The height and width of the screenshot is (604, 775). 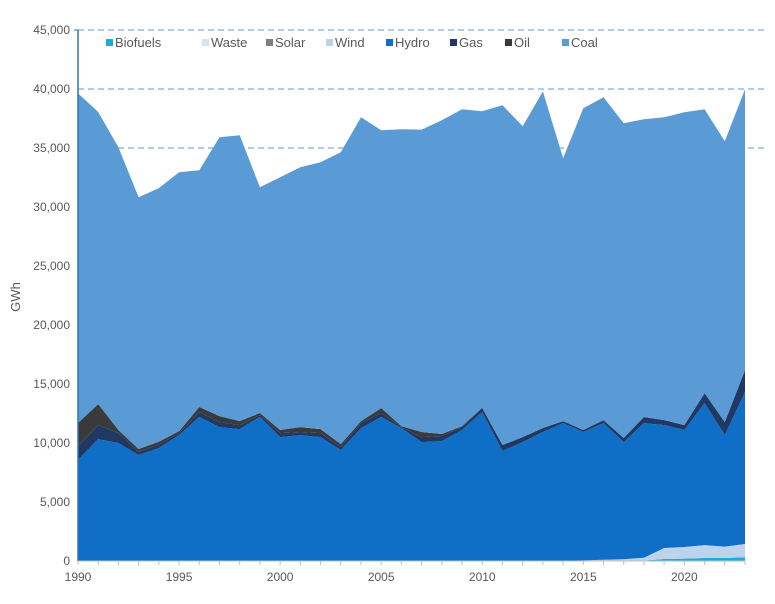 I want to click on legend-label: Hydro, so click(x=412, y=42).